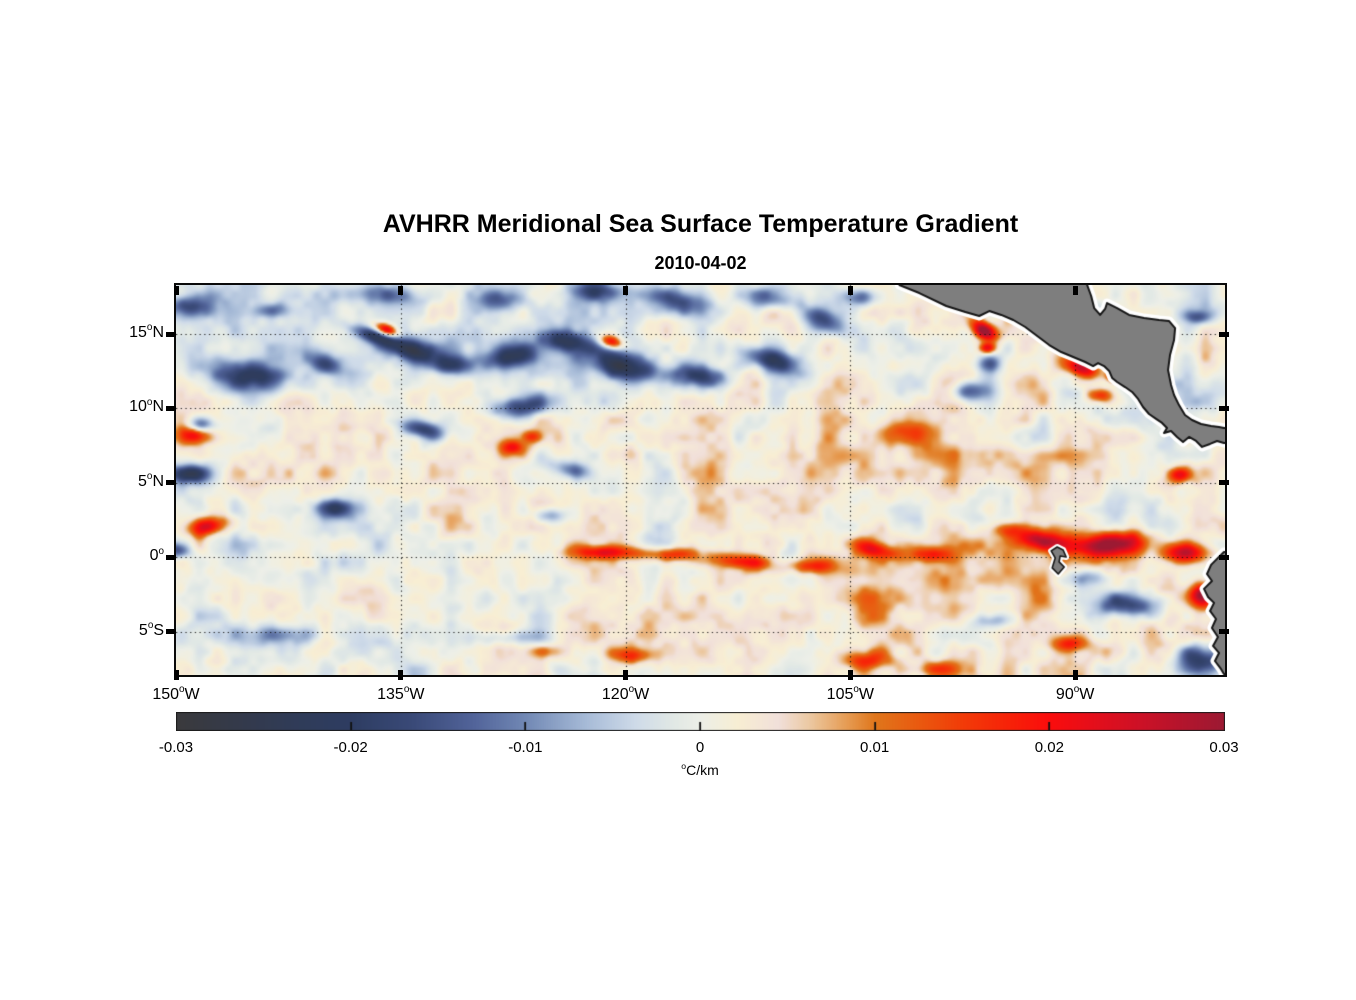  Describe the element at coordinates (850, 693) in the screenshot. I see `x-tick-label: 105oW` at that location.